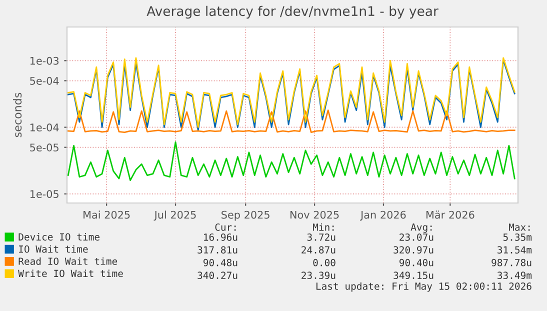  Describe the element at coordinates (175, 215) in the screenshot. I see `x-tick-label: Jul 2025` at that location.